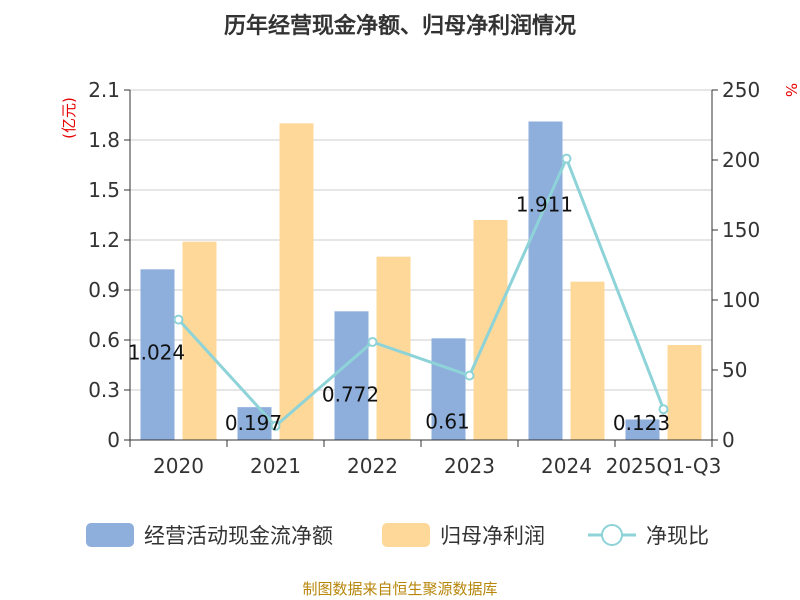 The image size is (800, 600). What do you see at coordinates (372, 466) in the screenshot?
I see `x-tick-label: 2022` at bounding box center [372, 466].